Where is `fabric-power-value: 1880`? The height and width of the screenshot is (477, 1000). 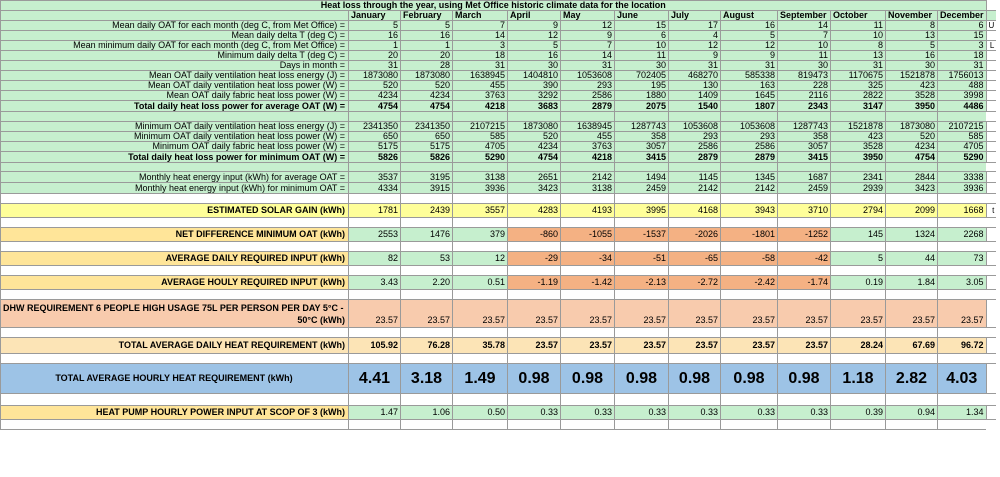
fabric-power-value: 1880 is located at coordinates (641, 95).